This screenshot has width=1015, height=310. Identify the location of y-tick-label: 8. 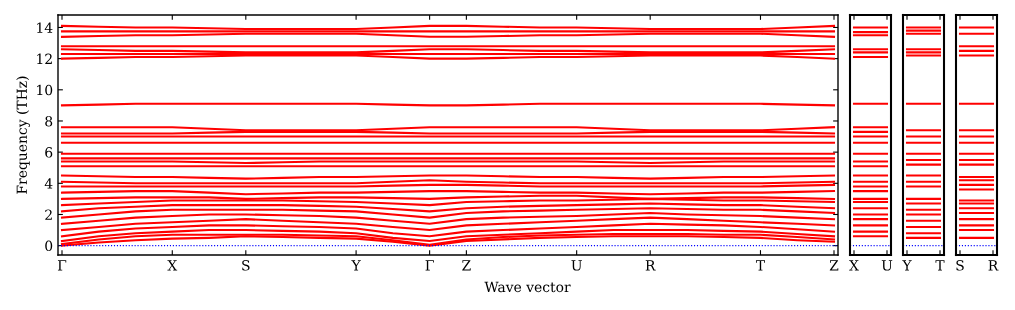
(49, 121).